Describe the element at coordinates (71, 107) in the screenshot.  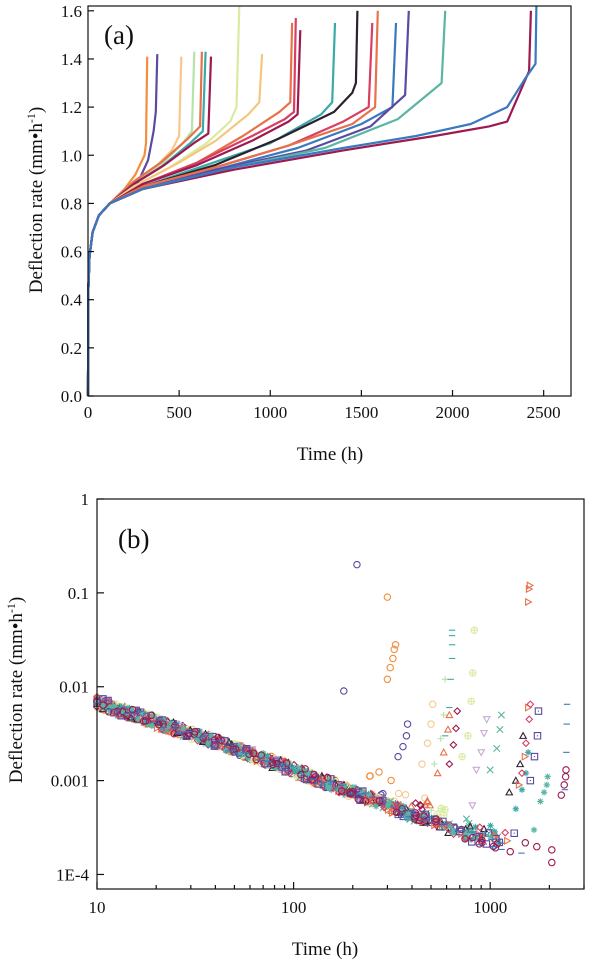
I see `panel-a-y-tick-label-6: 1.2` at that location.